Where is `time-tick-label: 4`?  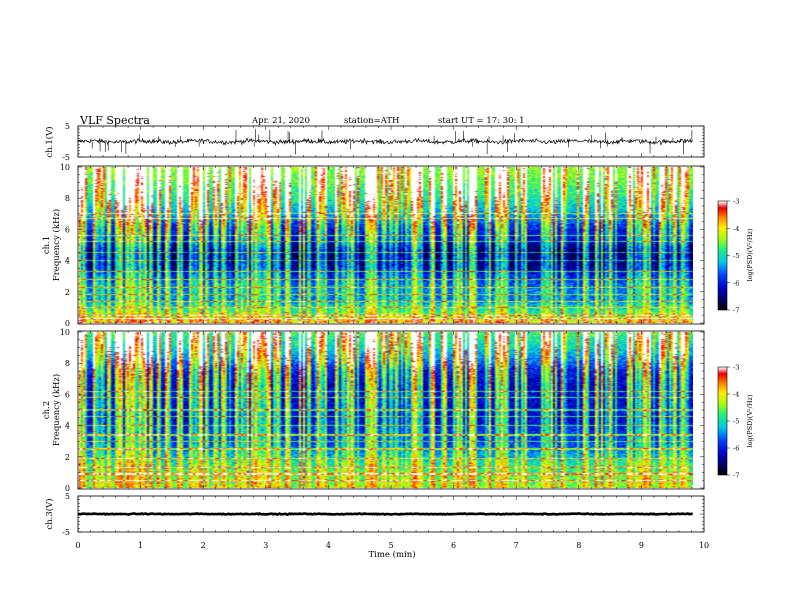
time-tick-label: 4 is located at coordinates (328, 545).